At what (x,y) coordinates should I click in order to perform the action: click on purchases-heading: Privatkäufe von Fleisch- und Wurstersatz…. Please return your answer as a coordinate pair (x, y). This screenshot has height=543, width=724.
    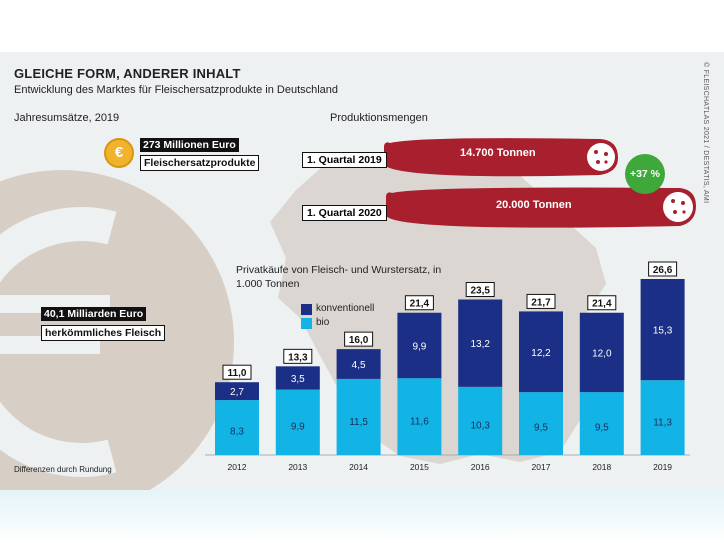
    Looking at the image, I should click on (339, 277).